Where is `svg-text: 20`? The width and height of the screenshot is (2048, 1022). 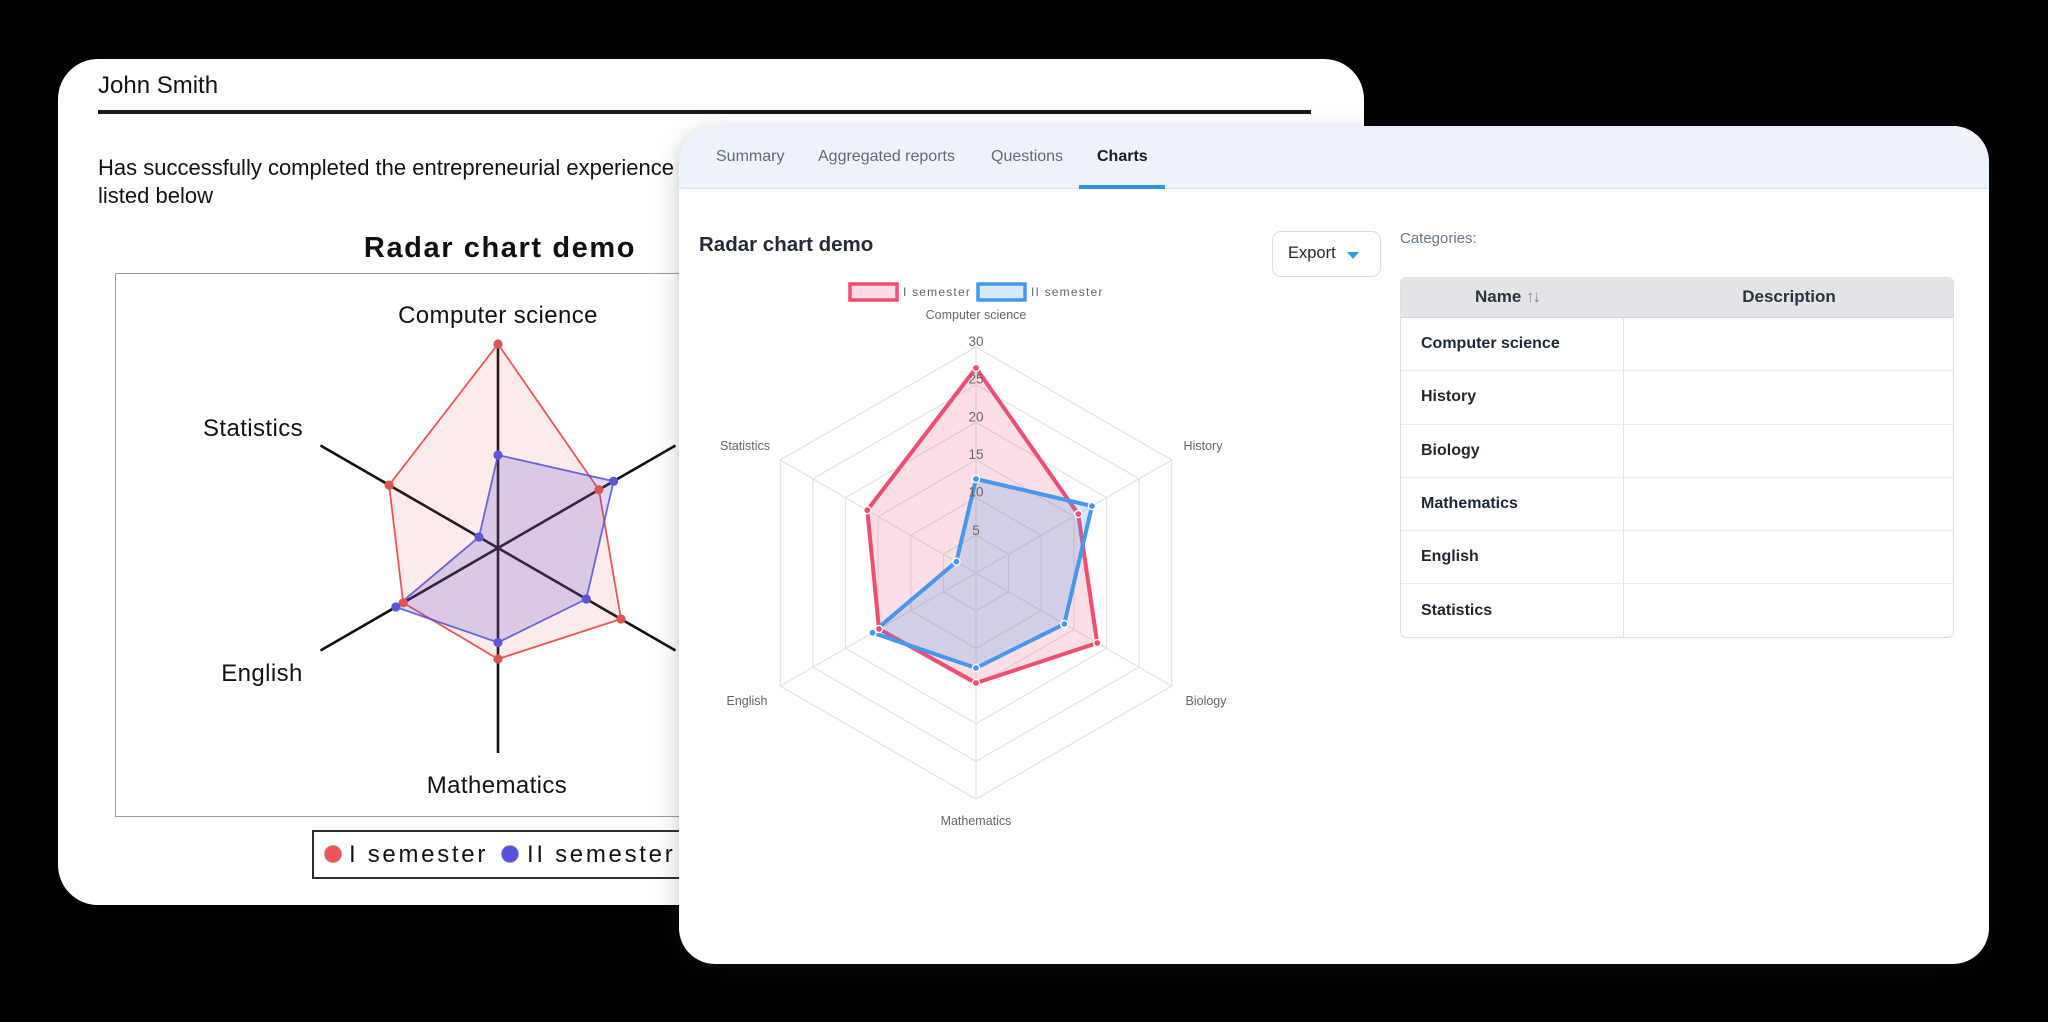
svg-text: 20 is located at coordinates (975, 416).